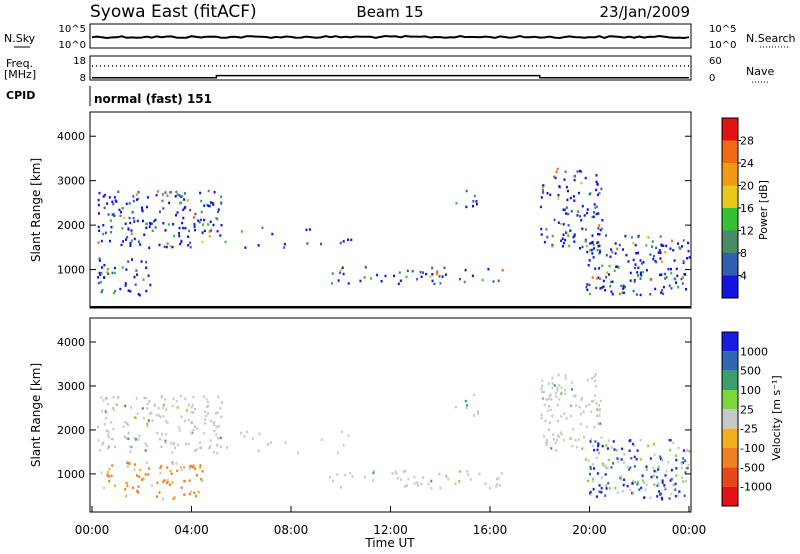  I want to click on time-x-ticks: 00:00 04:00 08:00 12:00 16:00 20:00 00:00, so click(390, 521).